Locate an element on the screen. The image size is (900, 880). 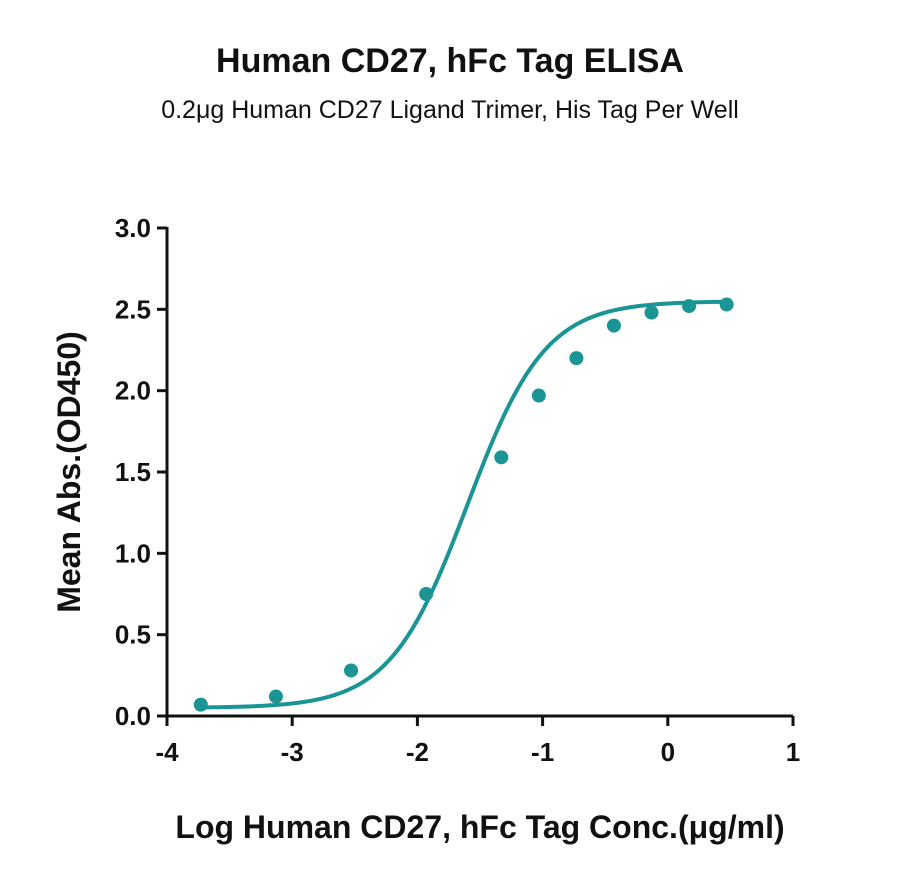
y-tick-label: 2.5 is located at coordinates (133, 309).